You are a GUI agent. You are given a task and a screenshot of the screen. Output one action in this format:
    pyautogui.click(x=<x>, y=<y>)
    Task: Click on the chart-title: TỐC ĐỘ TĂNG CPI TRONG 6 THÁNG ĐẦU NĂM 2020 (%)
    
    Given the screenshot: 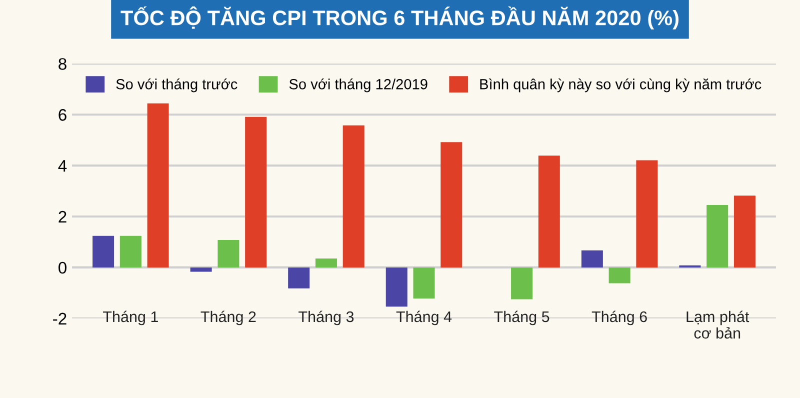 What is the action you would take?
    pyautogui.click(x=399, y=18)
    